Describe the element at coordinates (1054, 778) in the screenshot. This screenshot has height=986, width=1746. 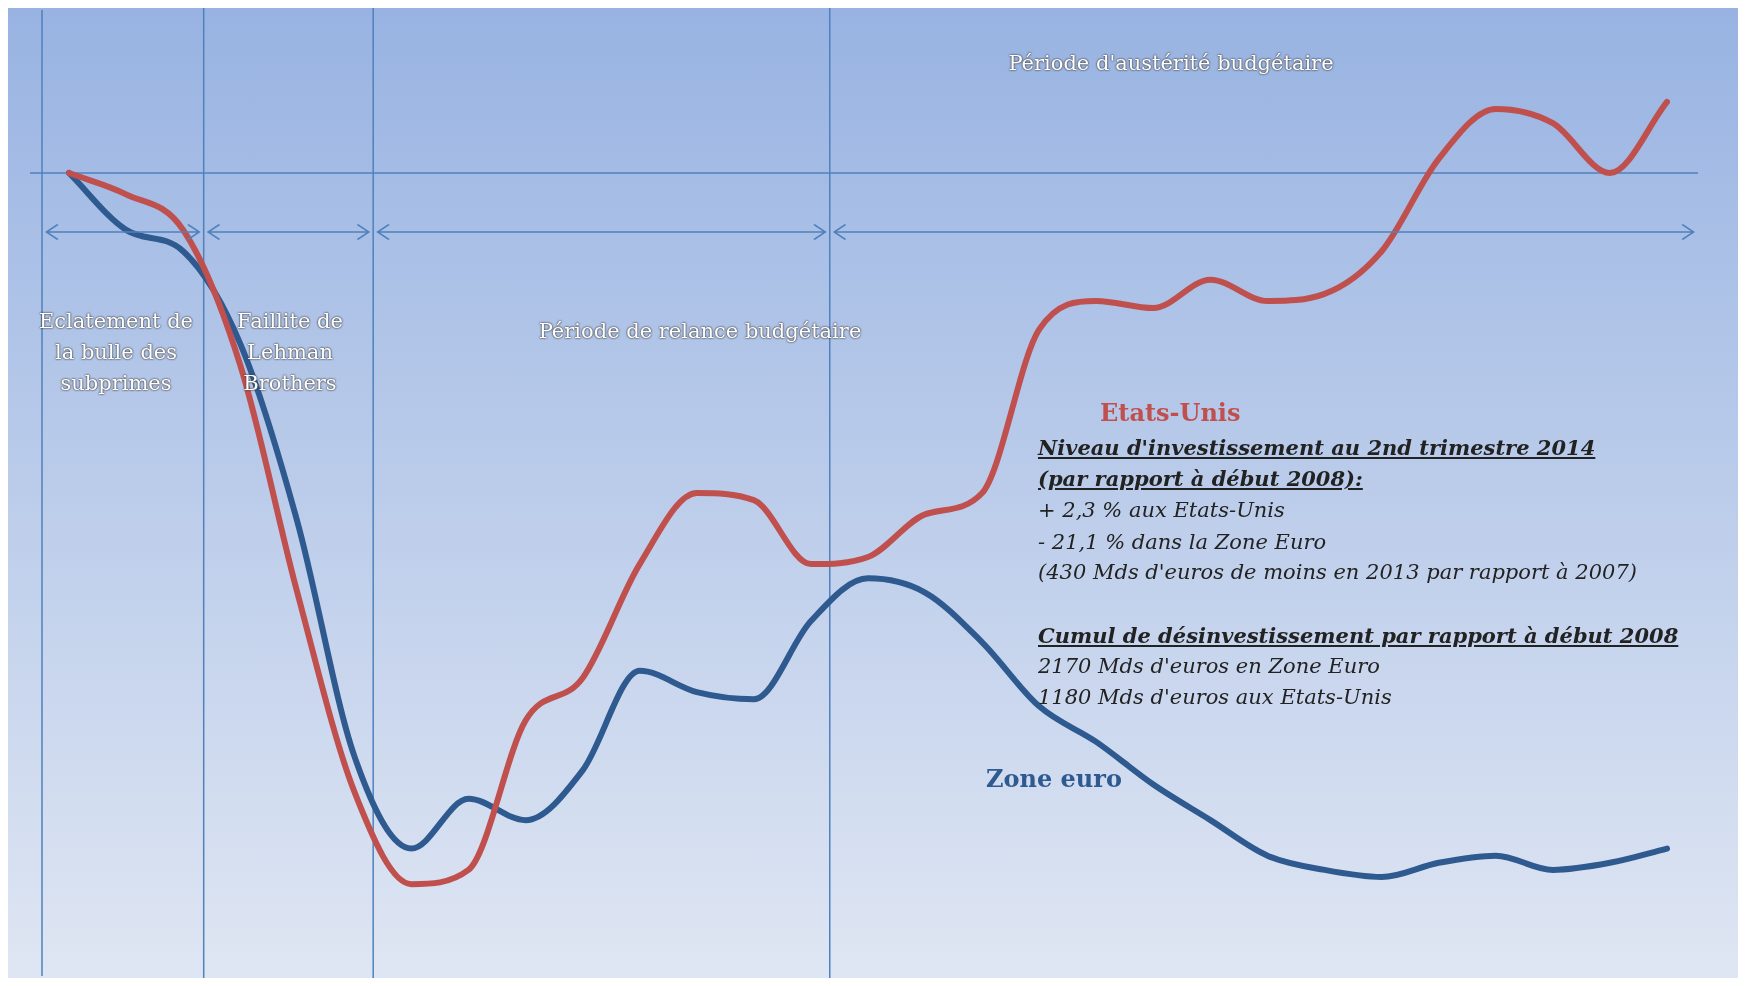
I see `series-label: Zone euro` at that location.